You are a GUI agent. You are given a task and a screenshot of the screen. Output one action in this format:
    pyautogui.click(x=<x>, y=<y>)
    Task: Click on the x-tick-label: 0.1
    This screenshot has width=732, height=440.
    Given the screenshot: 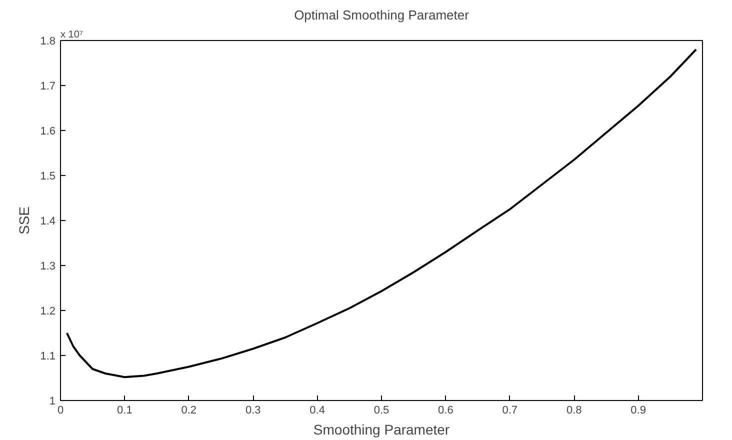 What is the action you would take?
    pyautogui.click(x=124, y=410)
    